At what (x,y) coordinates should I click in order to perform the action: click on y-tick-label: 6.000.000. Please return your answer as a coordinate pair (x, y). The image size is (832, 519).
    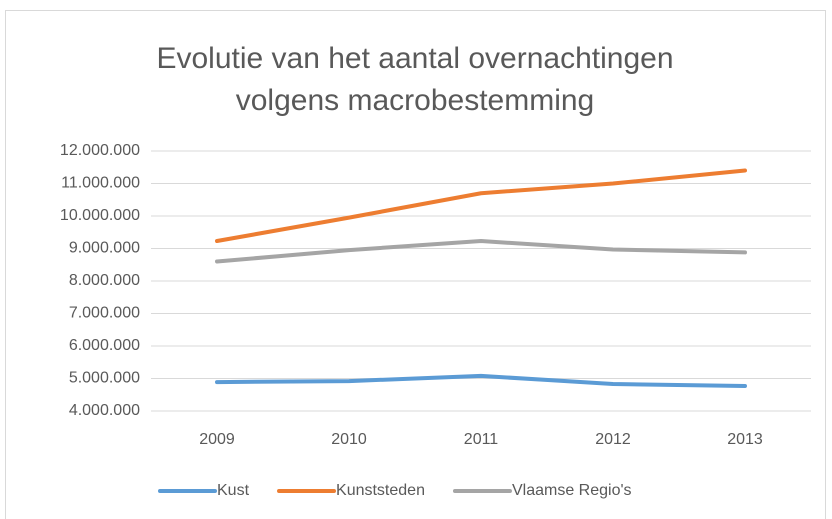
    Looking at the image, I should click on (104, 345).